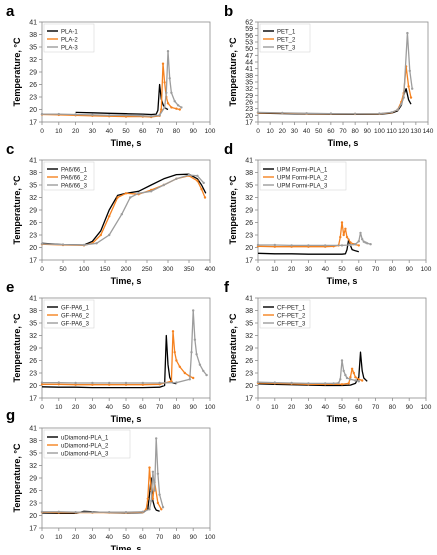 The image size is (437, 555). I want to click on x-tick-label: 350, so click(189, 269).